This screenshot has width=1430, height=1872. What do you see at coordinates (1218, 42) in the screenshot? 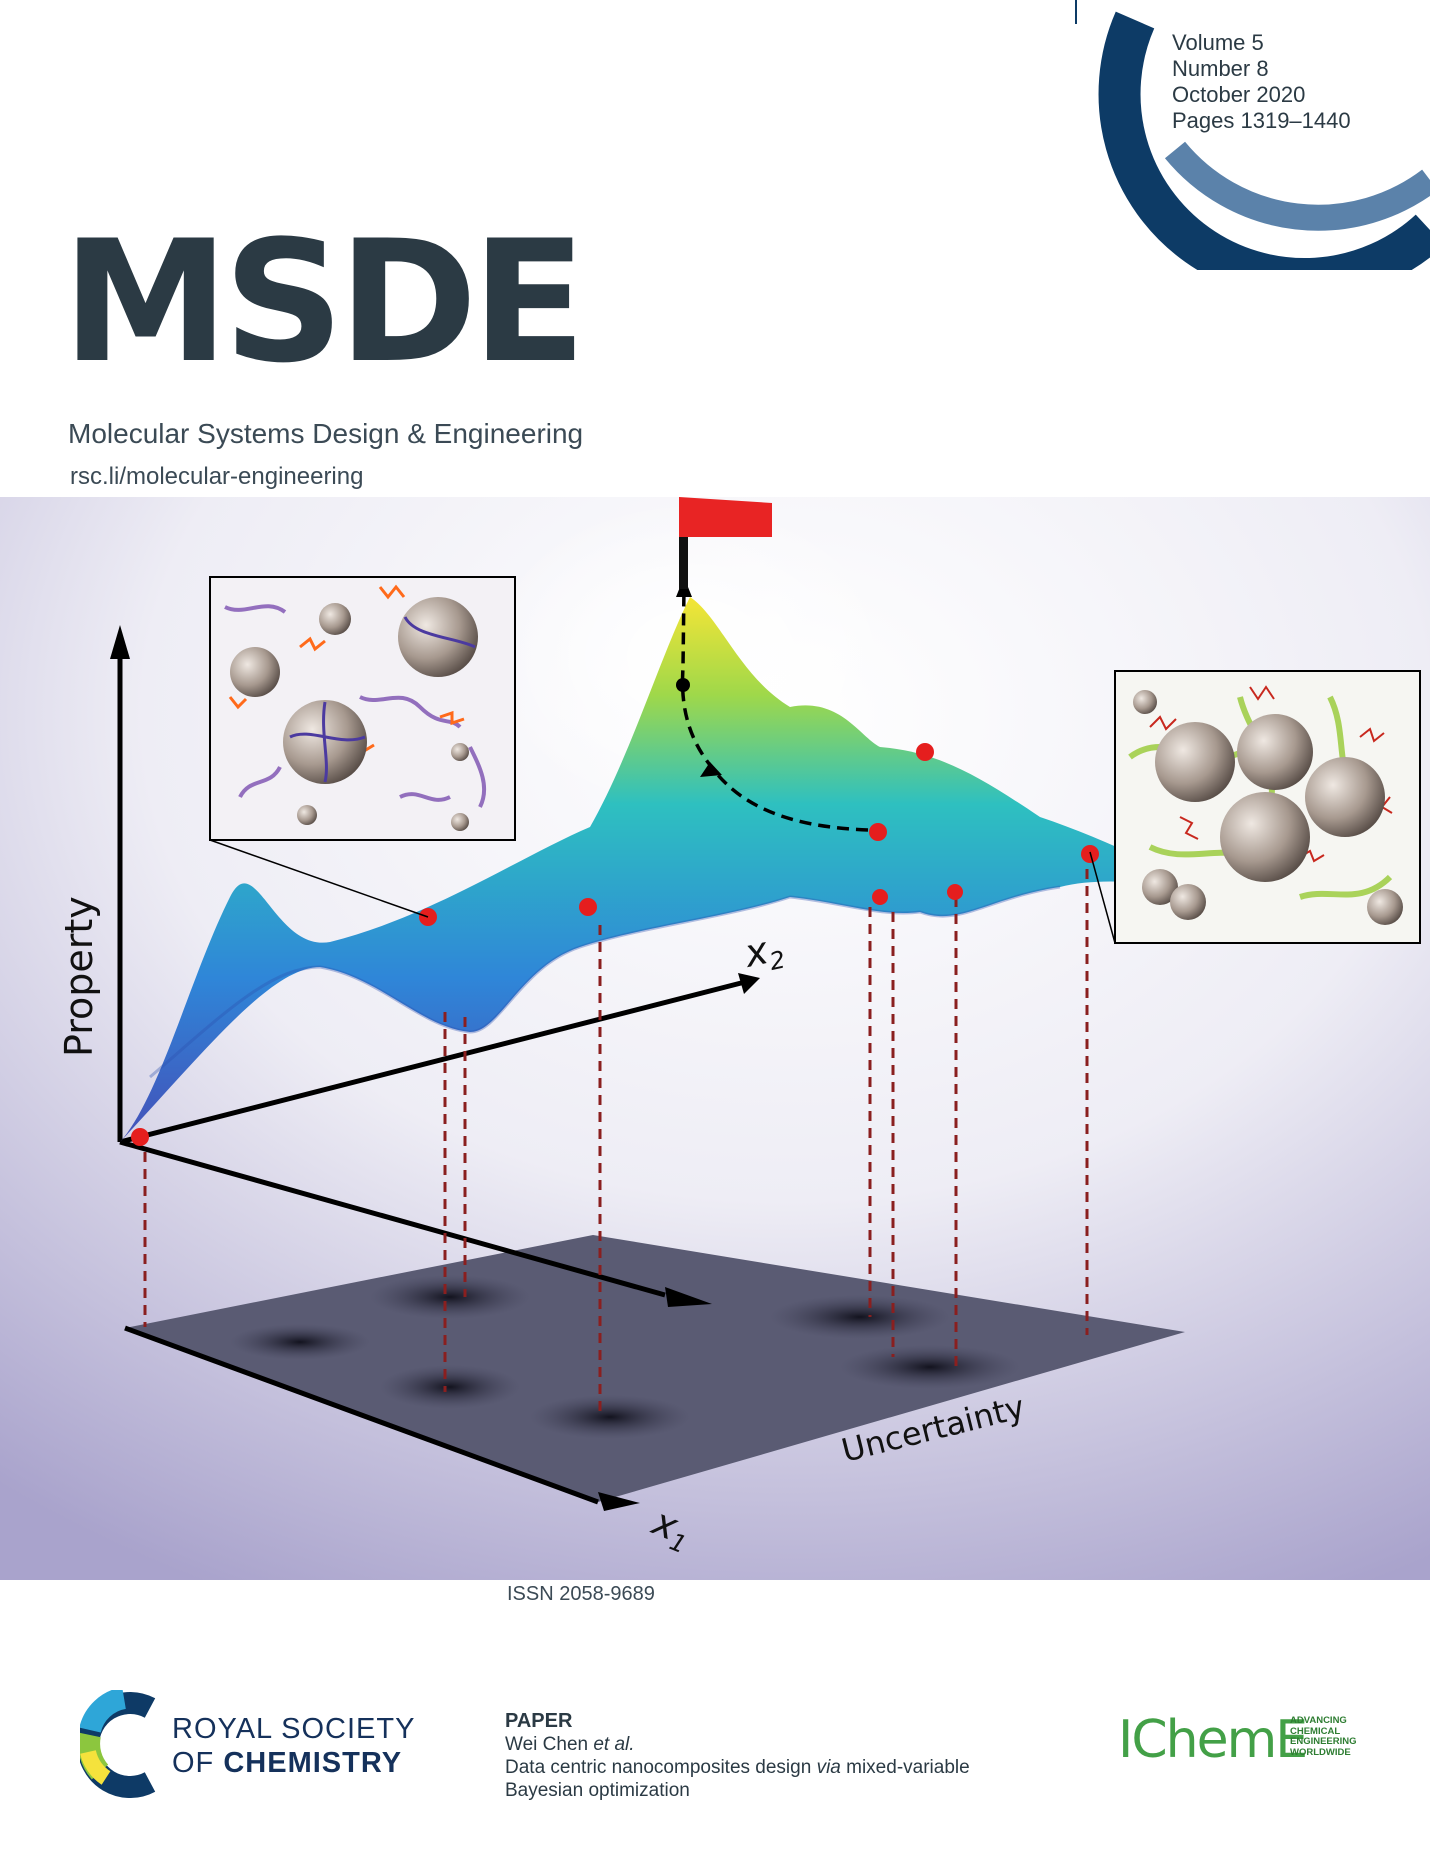
I see `issue-volume: Volume 5` at bounding box center [1218, 42].